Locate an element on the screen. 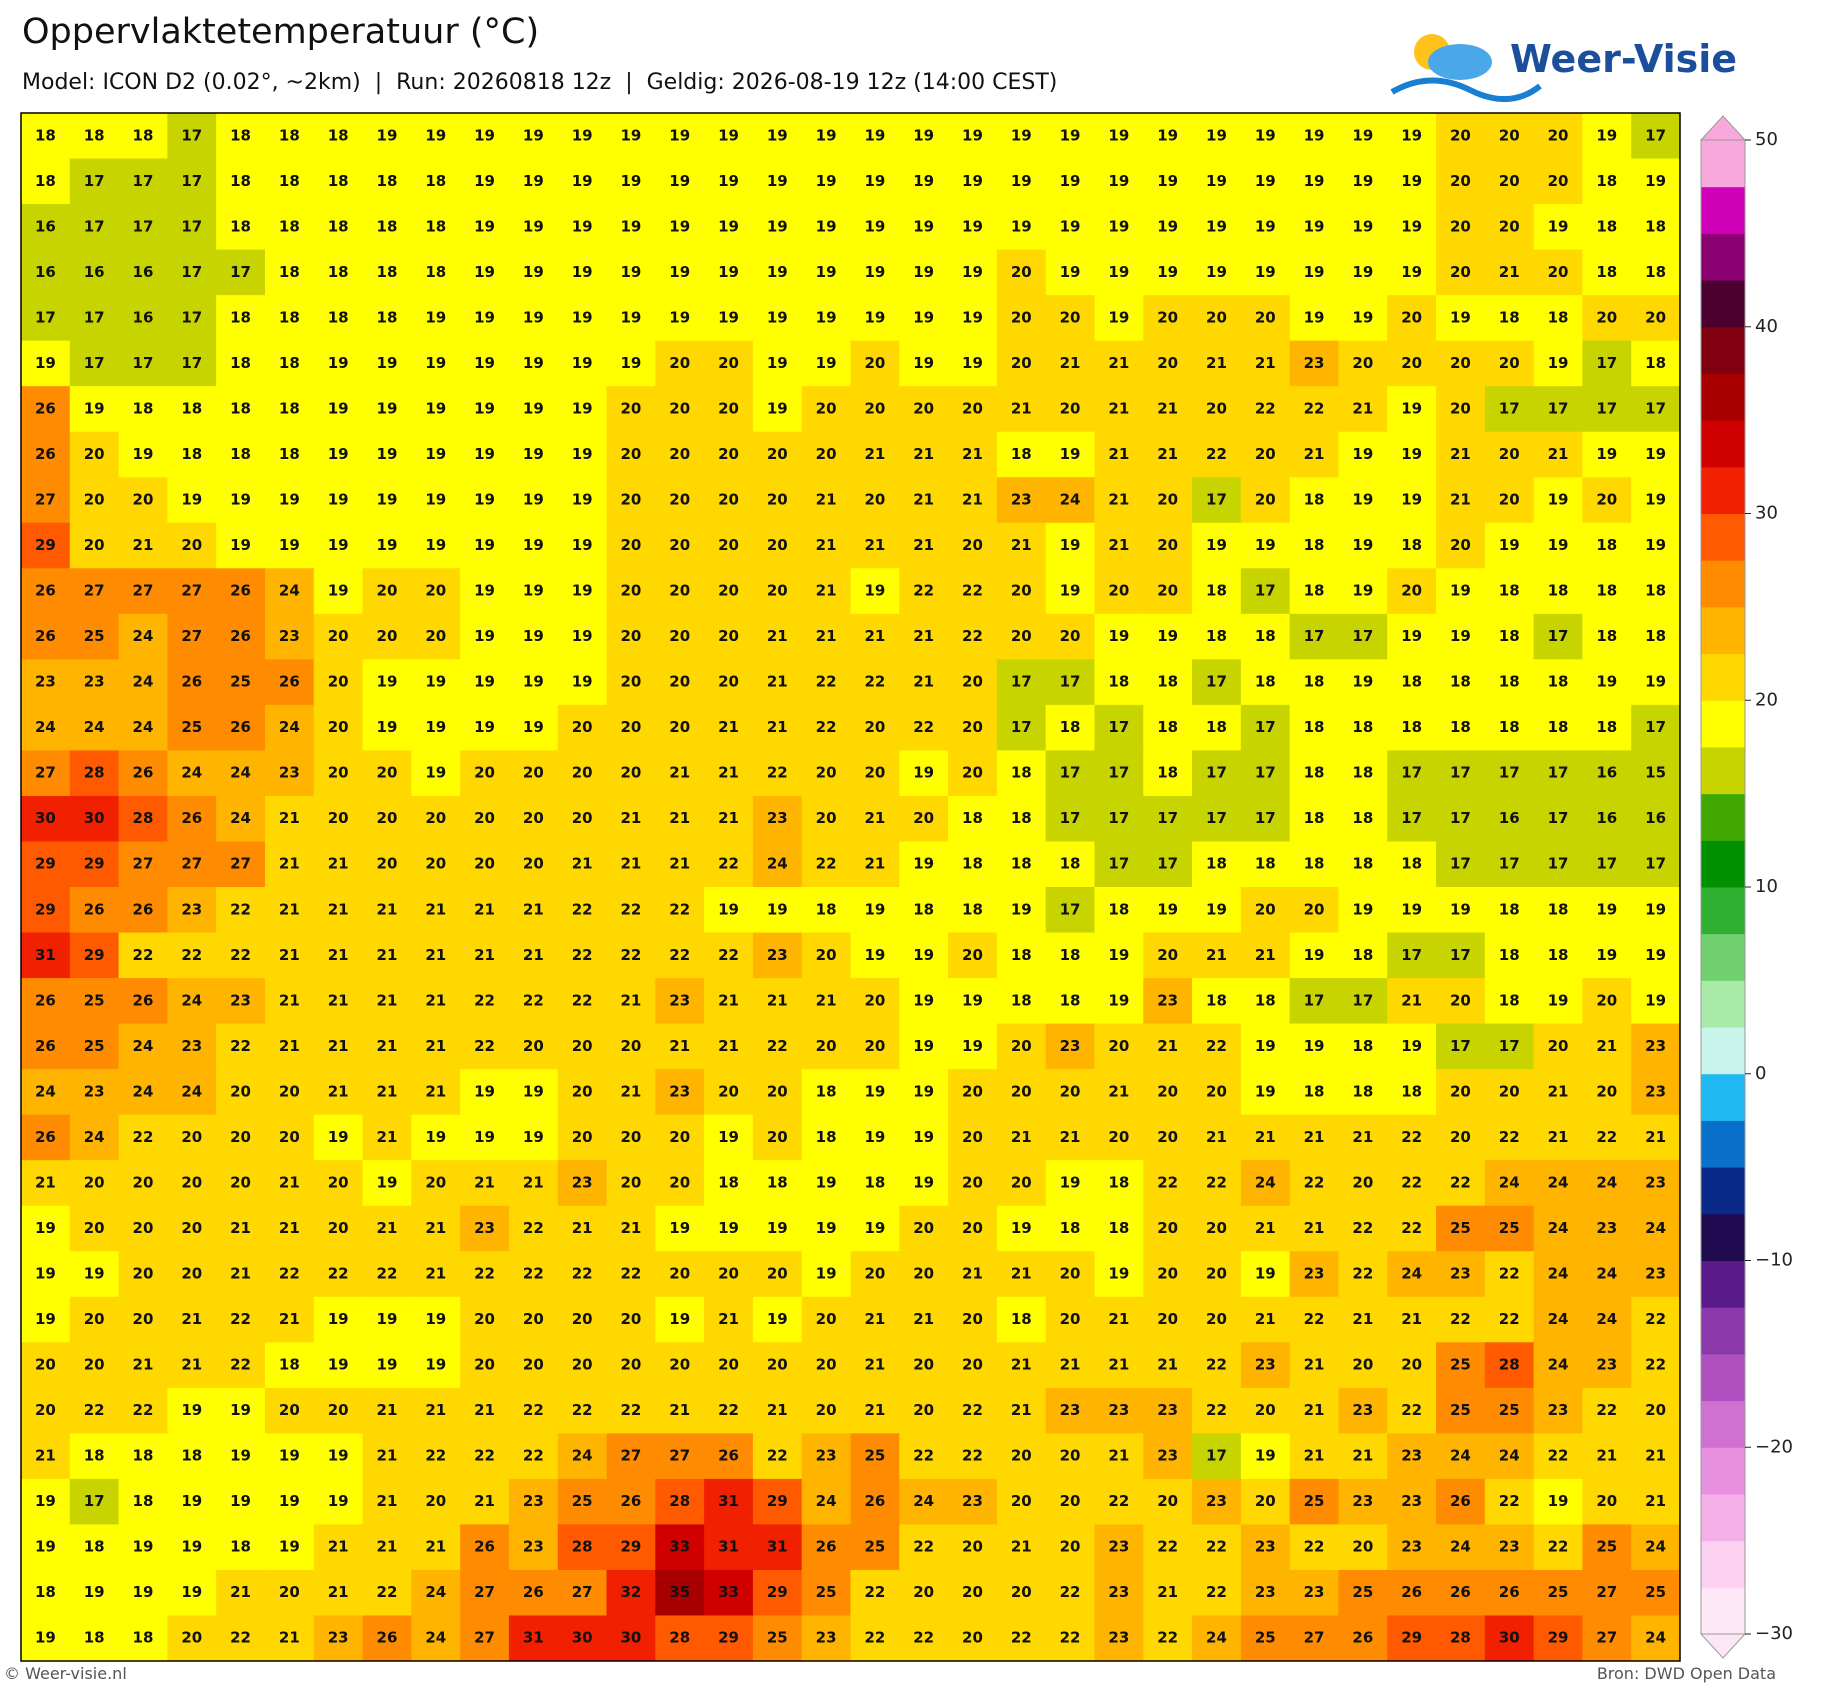 Image resolution: width=1824 pixels, height=1683 pixels. colorbar-segment is located at coordinates (1723, 911).